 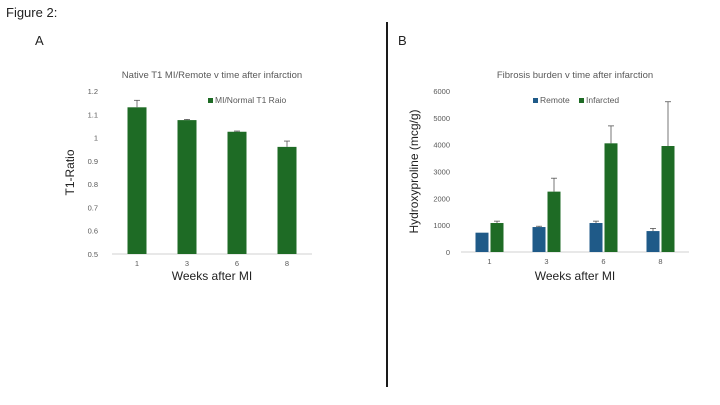 What do you see at coordinates (441, 225) in the screenshot?
I see `chart-b-y-tick-label: 1000` at bounding box center [441, 225].